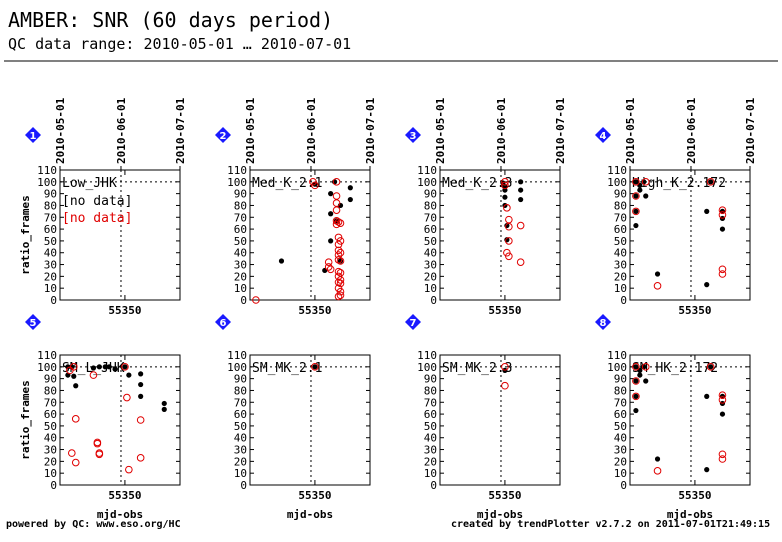  What do you see at coordinates (679, 183) in the screenshot?
I see `panel-label: High_K_2.172` at bounding box center [679, 183].